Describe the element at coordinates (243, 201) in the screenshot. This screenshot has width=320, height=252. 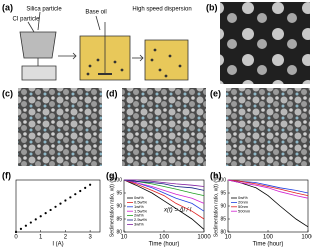
I see `legend-label: 20nm` at that location.